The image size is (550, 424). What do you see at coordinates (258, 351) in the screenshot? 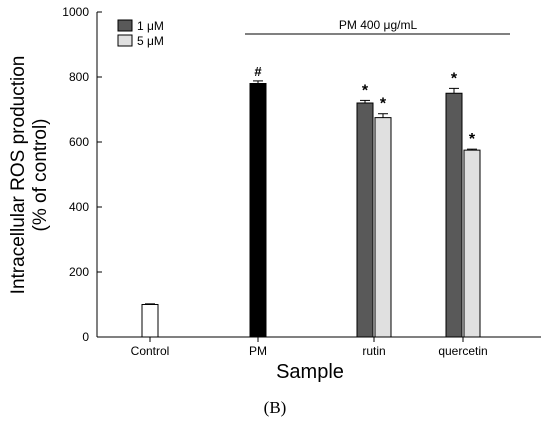
I see `x-tick-label: PM` at bounding box center [258, 351].